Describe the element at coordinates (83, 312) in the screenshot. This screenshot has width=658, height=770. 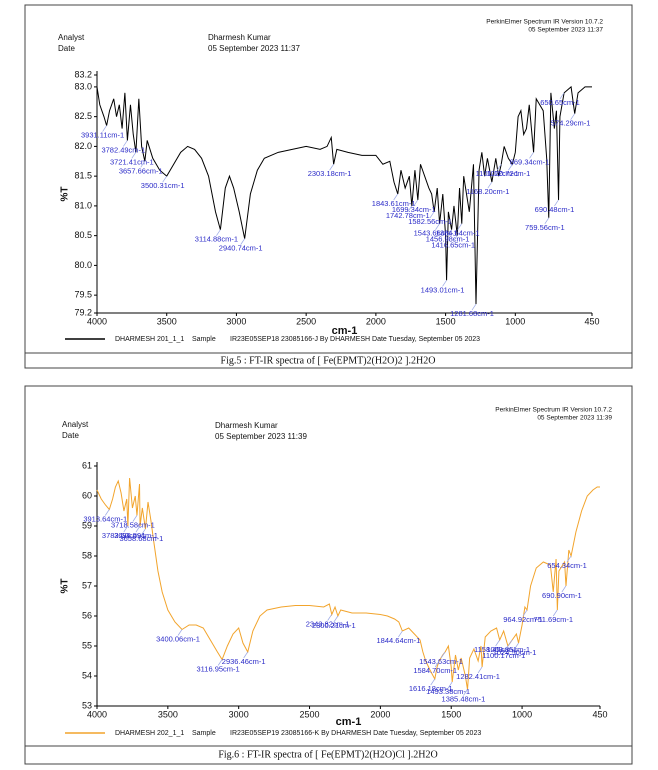
I see `y-tick-label: 79.2` at that location.